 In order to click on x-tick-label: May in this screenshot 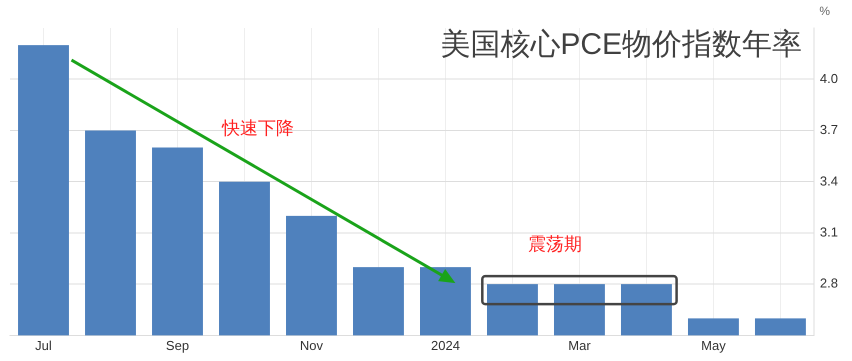, I will do `click(713, 345)`.